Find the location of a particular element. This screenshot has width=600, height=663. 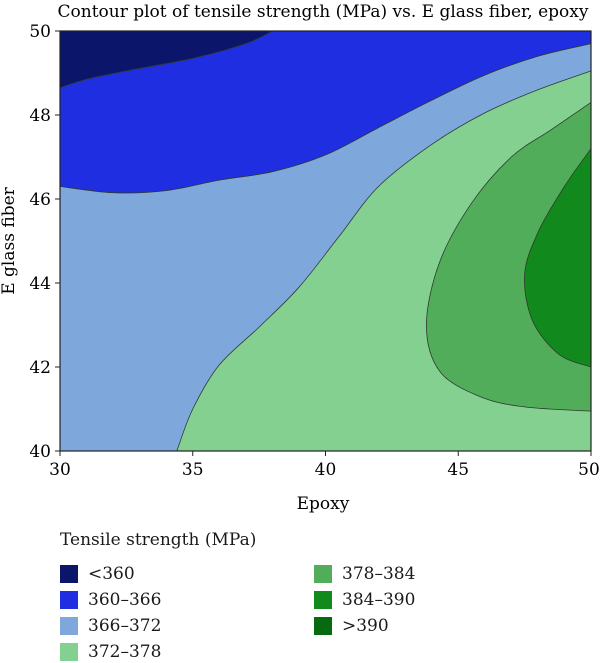

legend-item-372-378: 372–378 is located at coordinates (110, 652).